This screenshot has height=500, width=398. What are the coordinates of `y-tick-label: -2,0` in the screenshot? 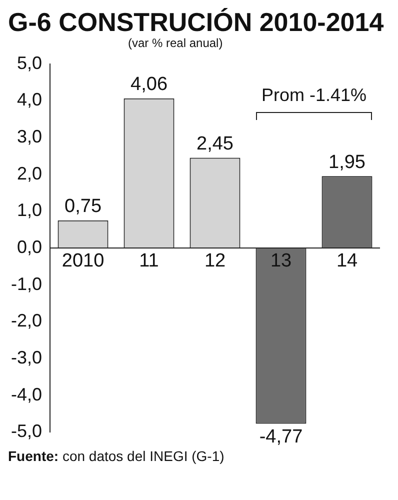 It's located at (26, 320).